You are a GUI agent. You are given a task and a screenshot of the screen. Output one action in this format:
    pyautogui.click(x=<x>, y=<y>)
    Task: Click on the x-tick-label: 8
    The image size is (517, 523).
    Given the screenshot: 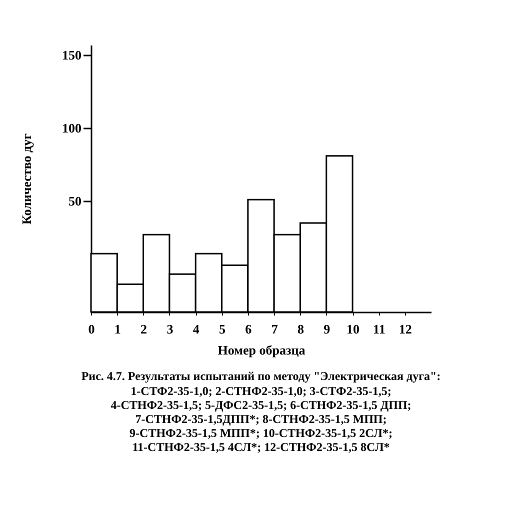 What is the action you would take?
    pyautogui.click(x=300, y=329)
    